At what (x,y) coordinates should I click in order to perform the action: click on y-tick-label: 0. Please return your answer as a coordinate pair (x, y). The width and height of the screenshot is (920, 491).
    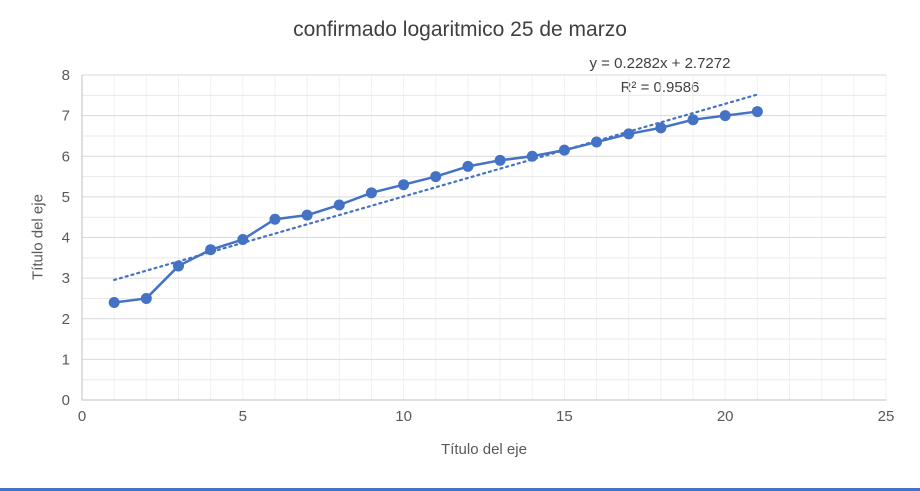
    Looking at the image, I should click on (66, 400).